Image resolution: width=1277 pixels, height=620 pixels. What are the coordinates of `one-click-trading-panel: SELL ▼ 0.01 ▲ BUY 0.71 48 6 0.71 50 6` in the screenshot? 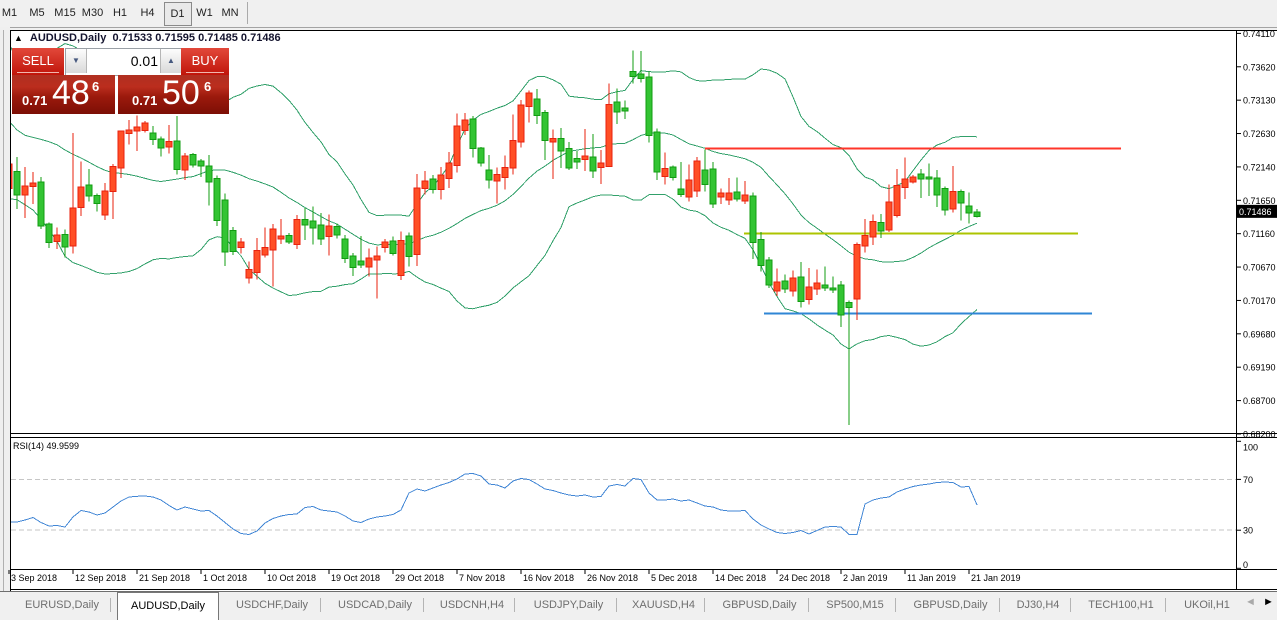 It's located at (120, 81).